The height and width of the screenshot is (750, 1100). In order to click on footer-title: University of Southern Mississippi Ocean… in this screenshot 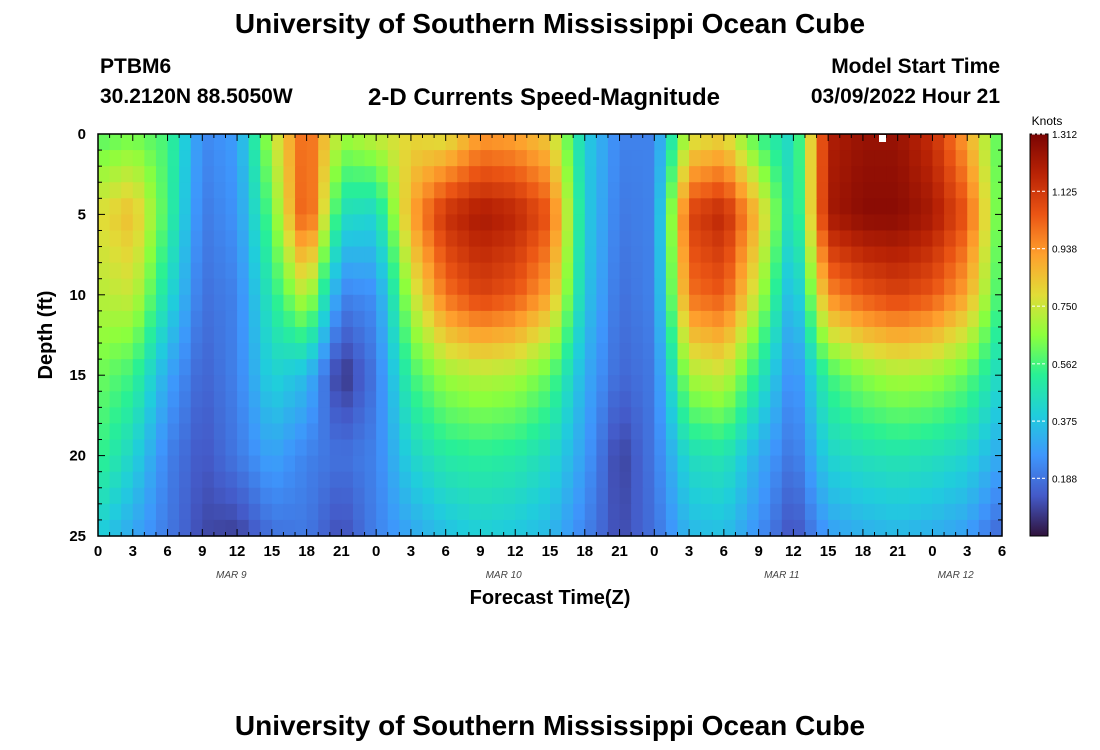, I will do `click(550, 725)`.